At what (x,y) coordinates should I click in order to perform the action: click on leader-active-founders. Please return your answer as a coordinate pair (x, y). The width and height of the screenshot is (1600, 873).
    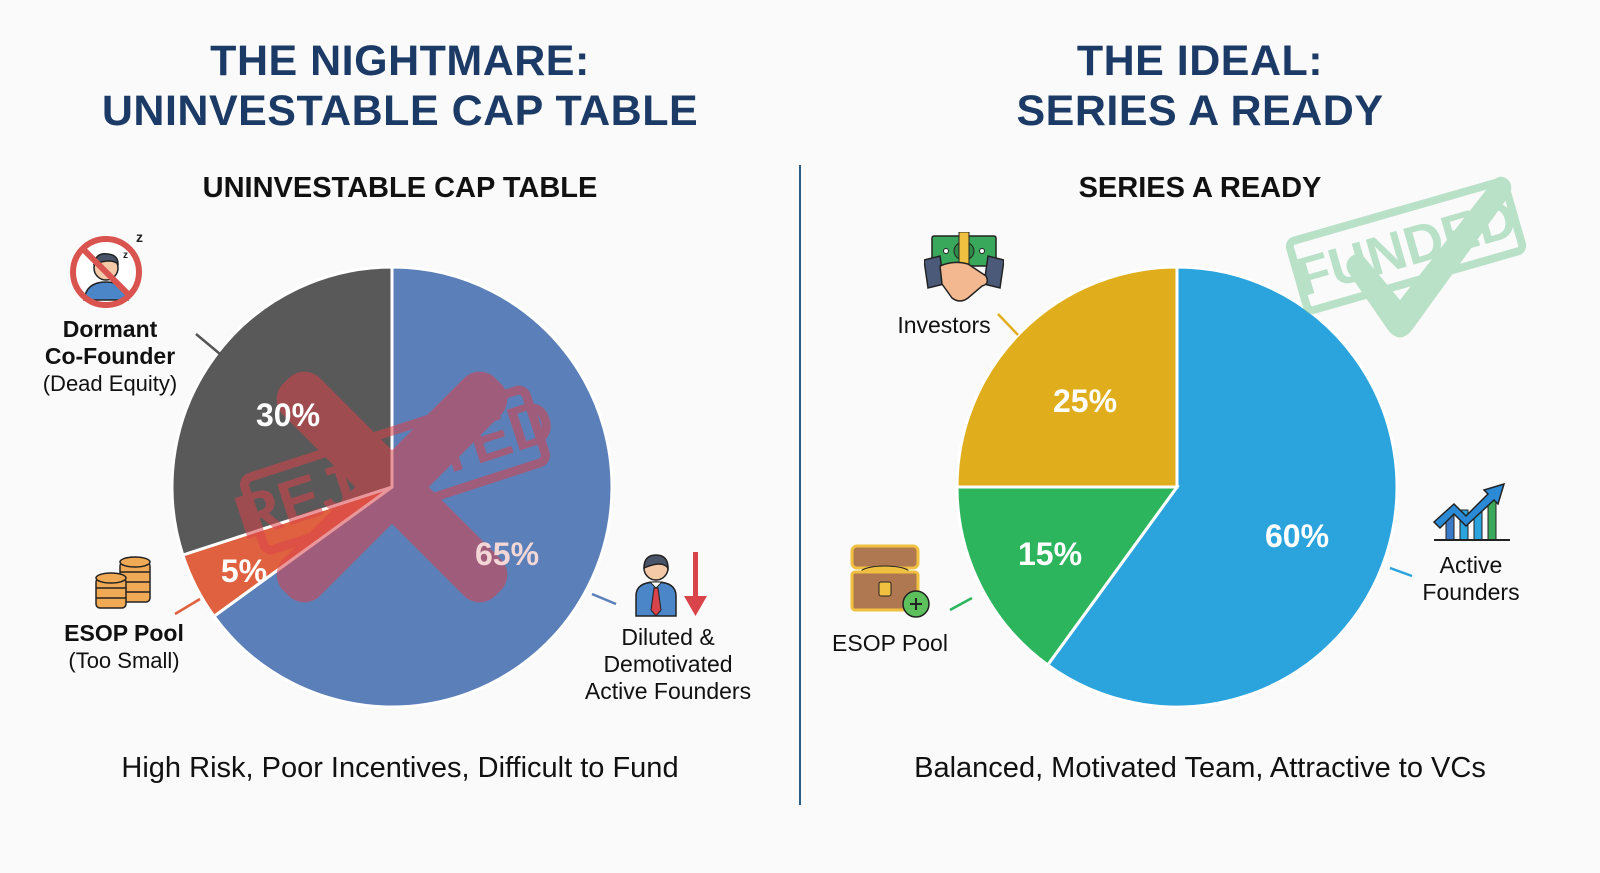
    Looking at the image, I should click on (1401, 572).